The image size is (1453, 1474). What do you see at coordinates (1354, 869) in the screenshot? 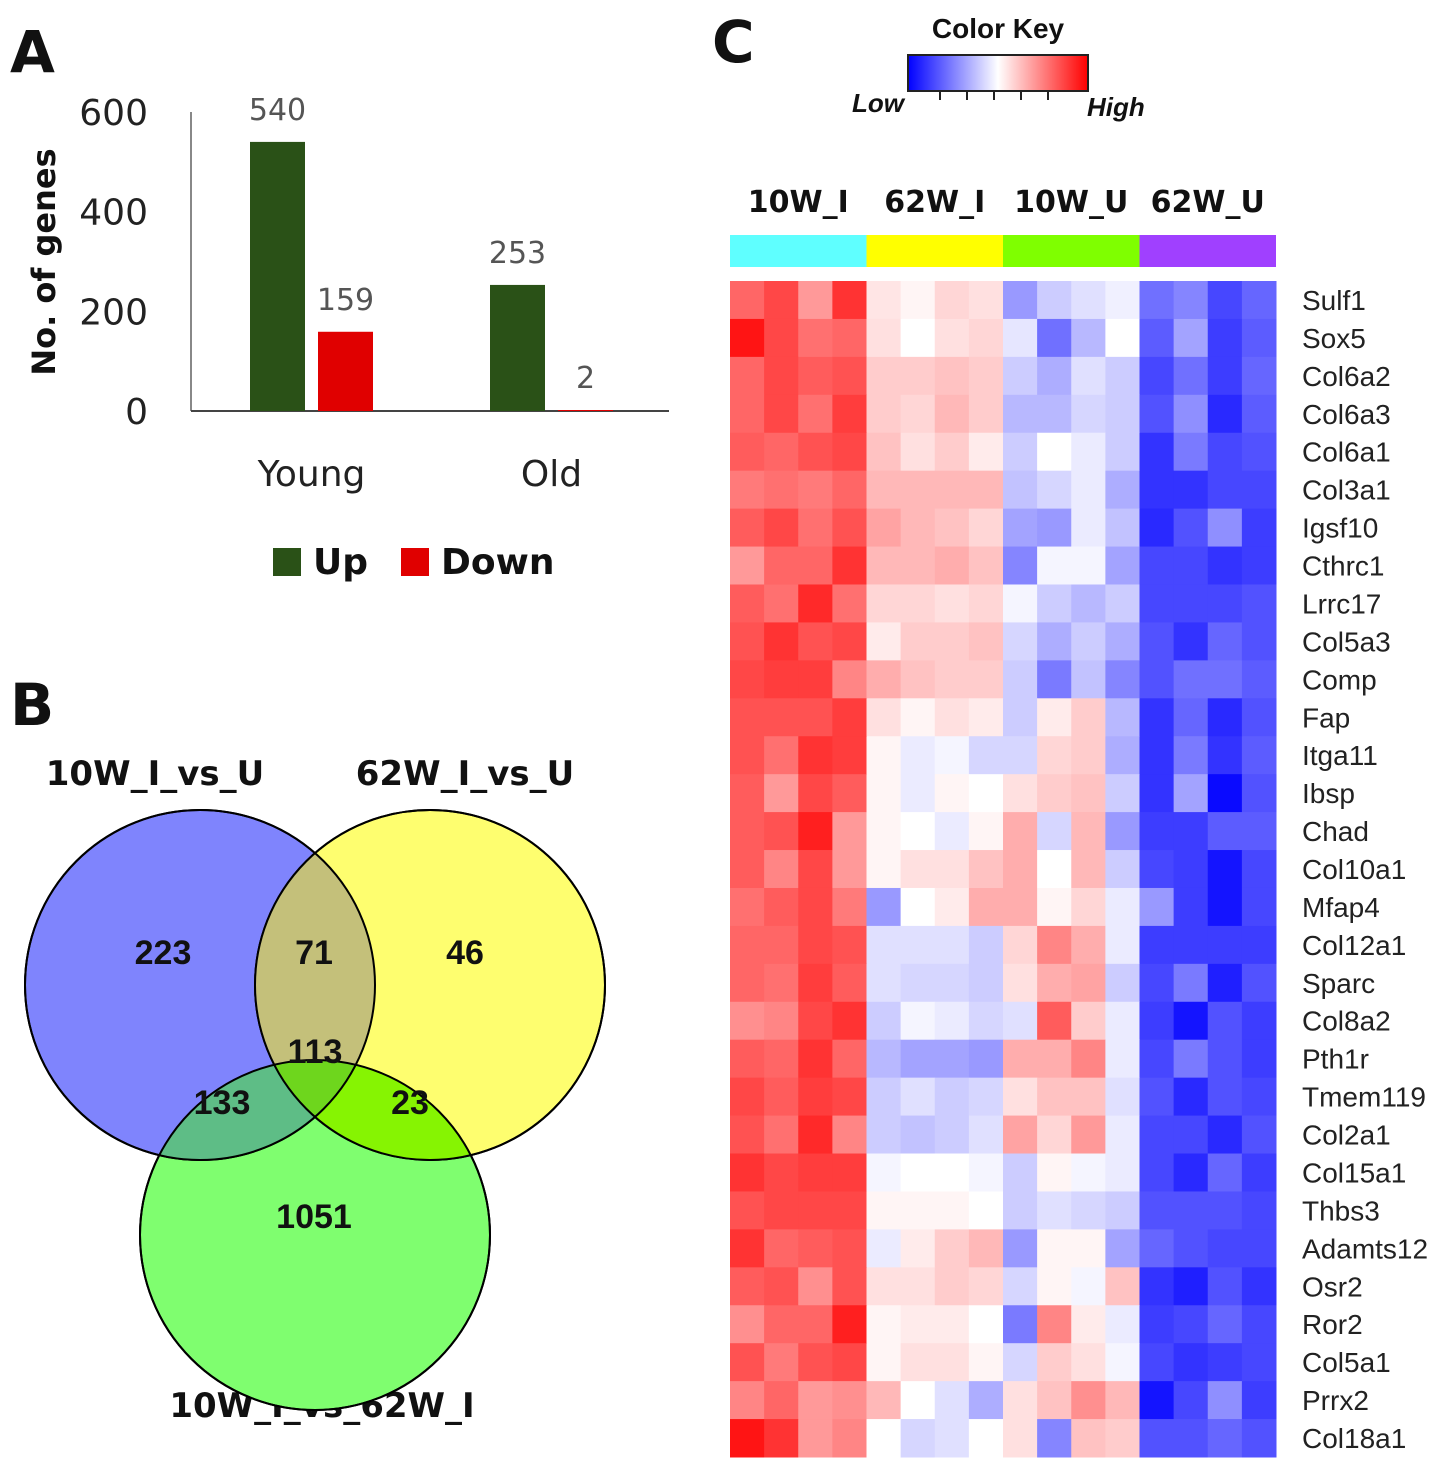
I see `heatmap-gene-label: Col10a1` at bounding box center [1354, 869].